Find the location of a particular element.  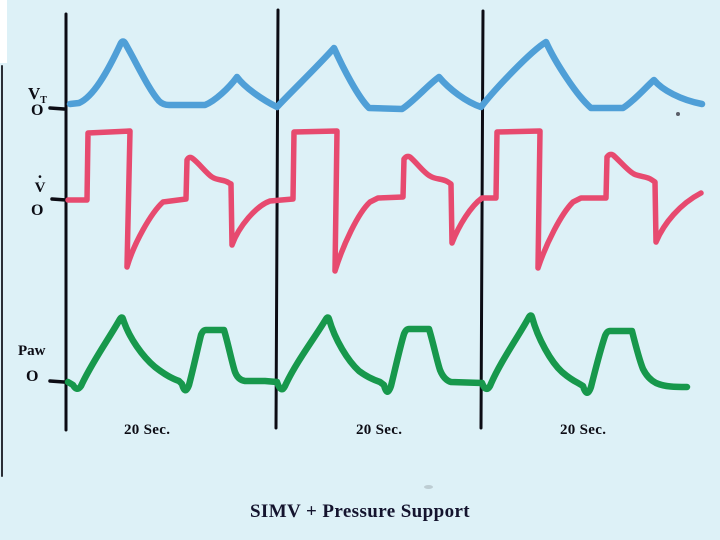

volume-trace is located at coordinates (386, 75).